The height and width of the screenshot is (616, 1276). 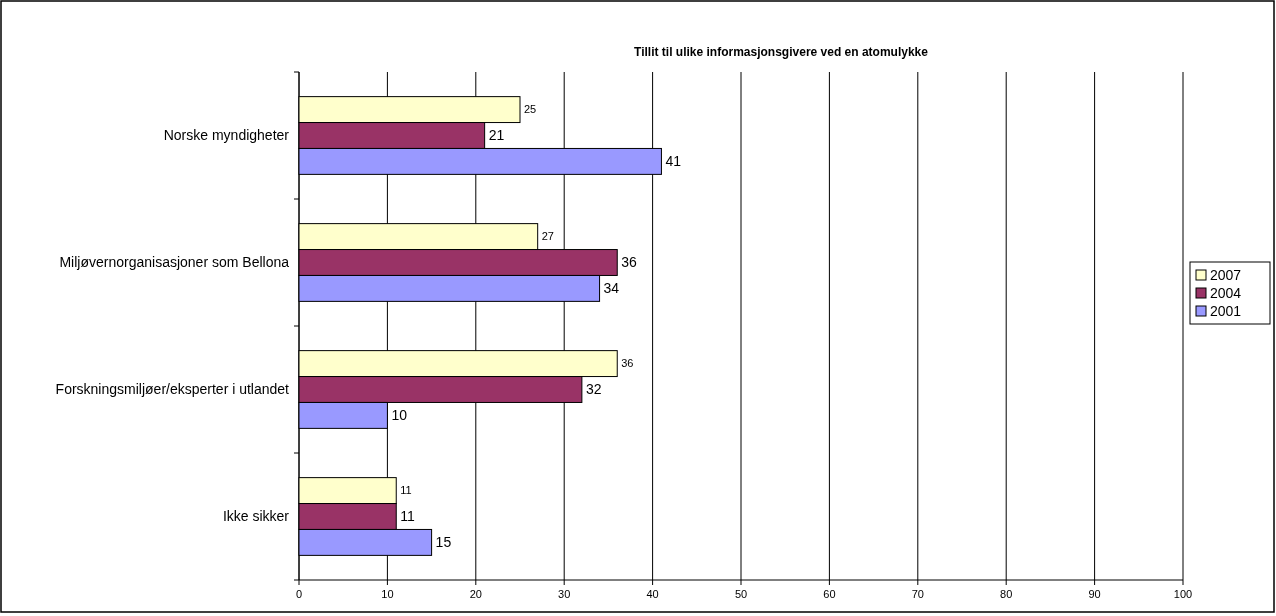 I want to click on data-label: 27, so click(x=547, y=236).